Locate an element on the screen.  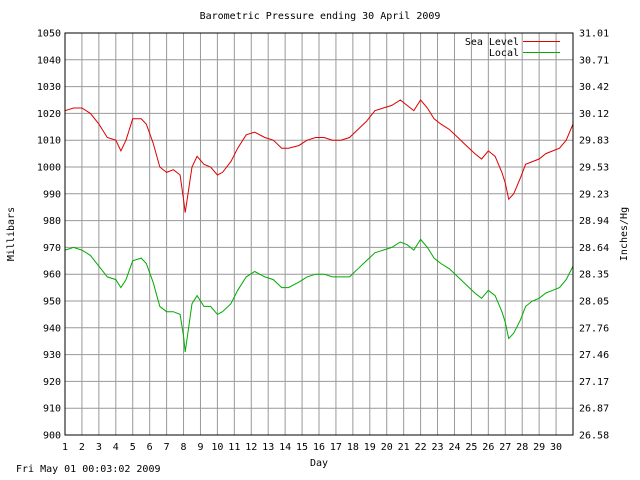
y2-tick-label: 30.42 is located at coordinates (594, 87).